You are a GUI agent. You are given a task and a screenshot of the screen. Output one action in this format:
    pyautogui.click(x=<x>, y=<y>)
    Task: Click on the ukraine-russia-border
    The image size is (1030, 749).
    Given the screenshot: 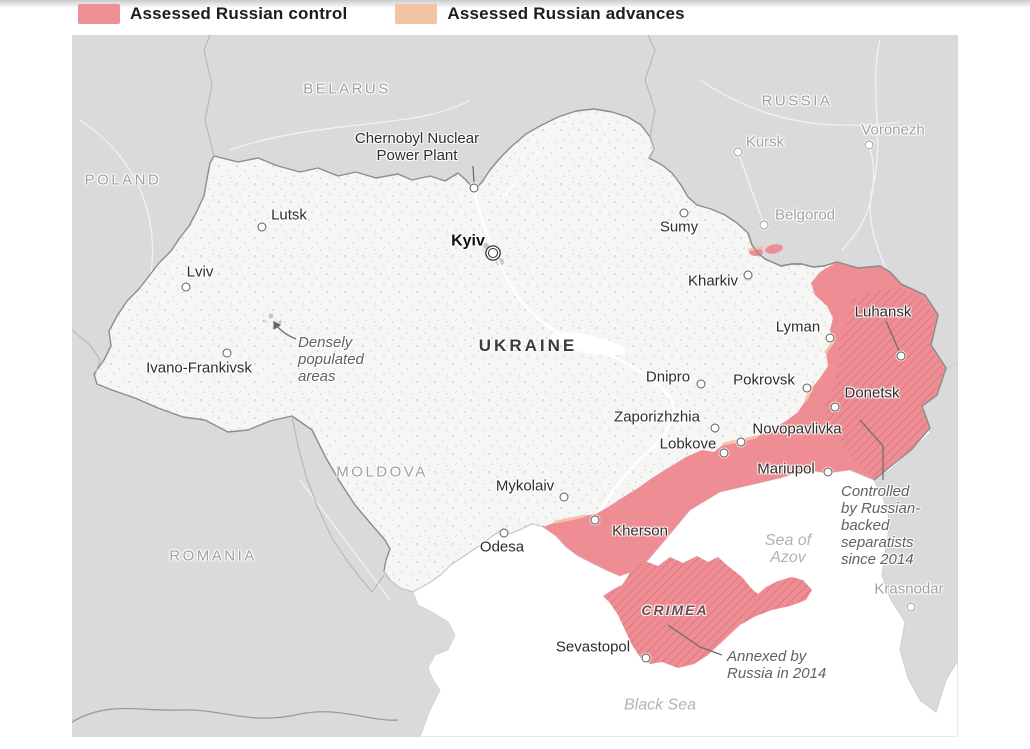 What is the action you would take?
    pyautogui.click(x=847, y=356)
    